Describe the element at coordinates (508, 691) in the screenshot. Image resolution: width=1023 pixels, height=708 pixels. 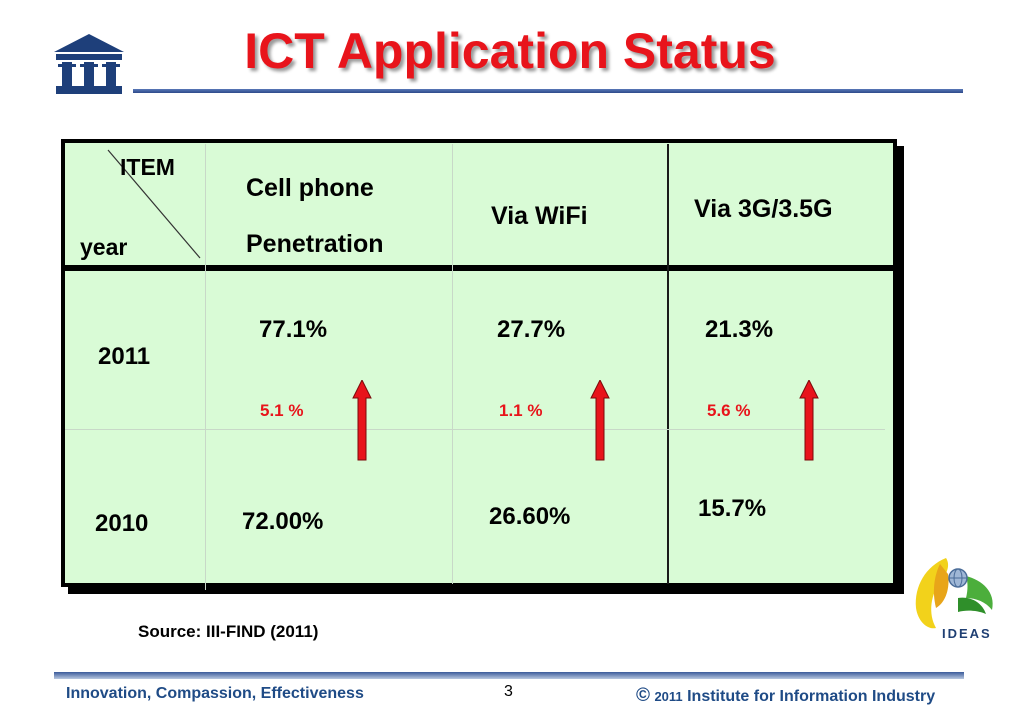
I see `page-number: 3` at that location.